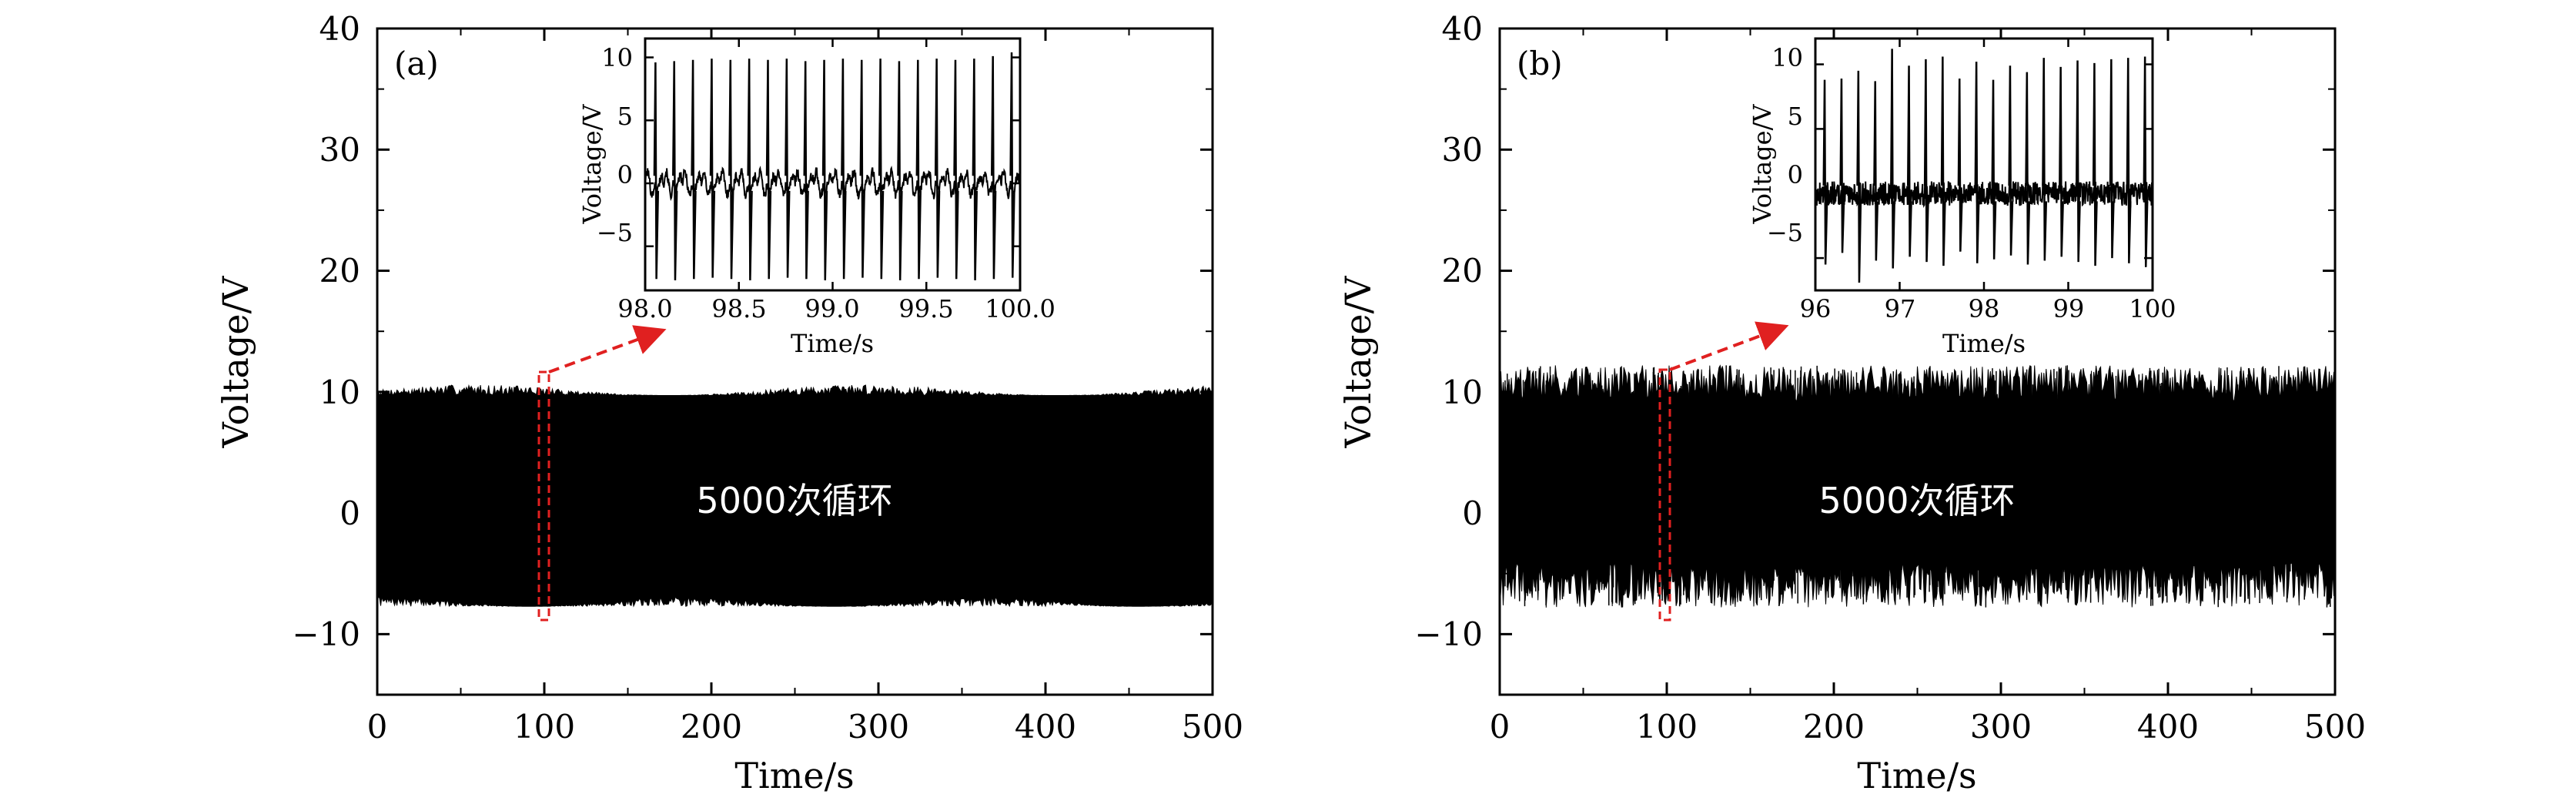 The height and width of the screenshot is (811, 2576). What do you see at coordinates (1665, 495) in the screenshot?
I see `panel-b-highlight-box` at bounding box center [1665, 495].